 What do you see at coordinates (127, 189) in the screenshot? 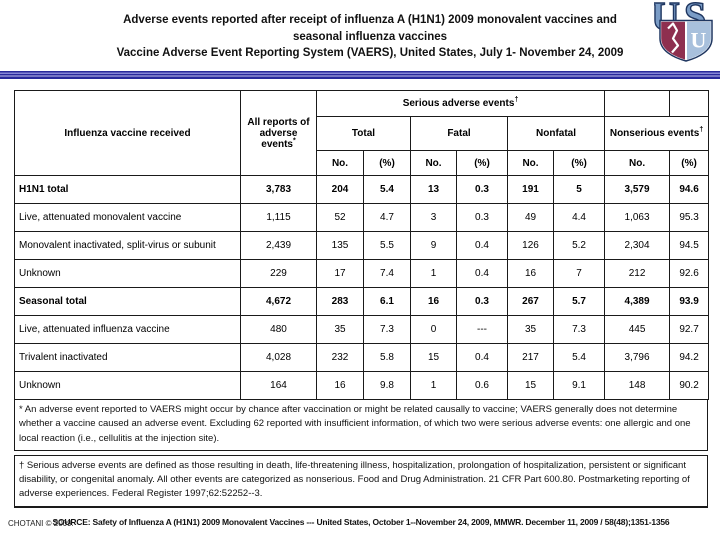
I see `vaccine-label: H1N1 total` at bounding box center [127, 189].